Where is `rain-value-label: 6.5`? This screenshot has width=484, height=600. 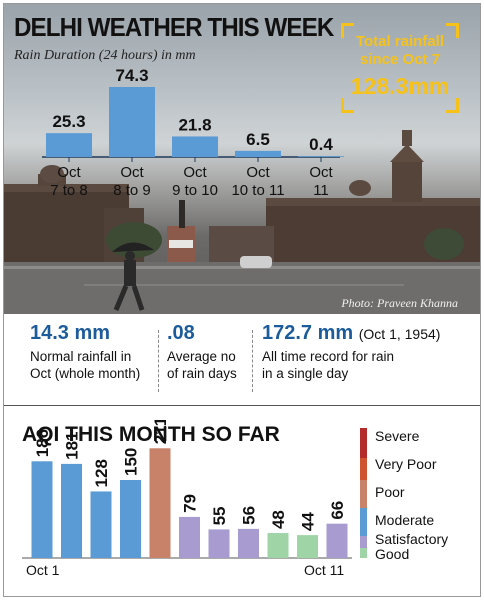 rain-value-label: 6.5 is located at coordinates (258, 139).